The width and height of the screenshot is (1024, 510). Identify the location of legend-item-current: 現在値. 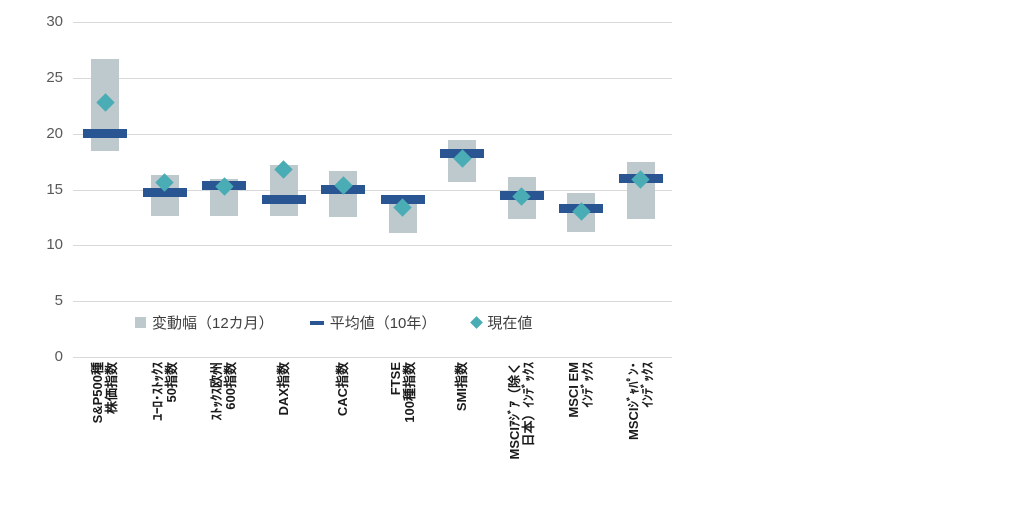
(501, 322).